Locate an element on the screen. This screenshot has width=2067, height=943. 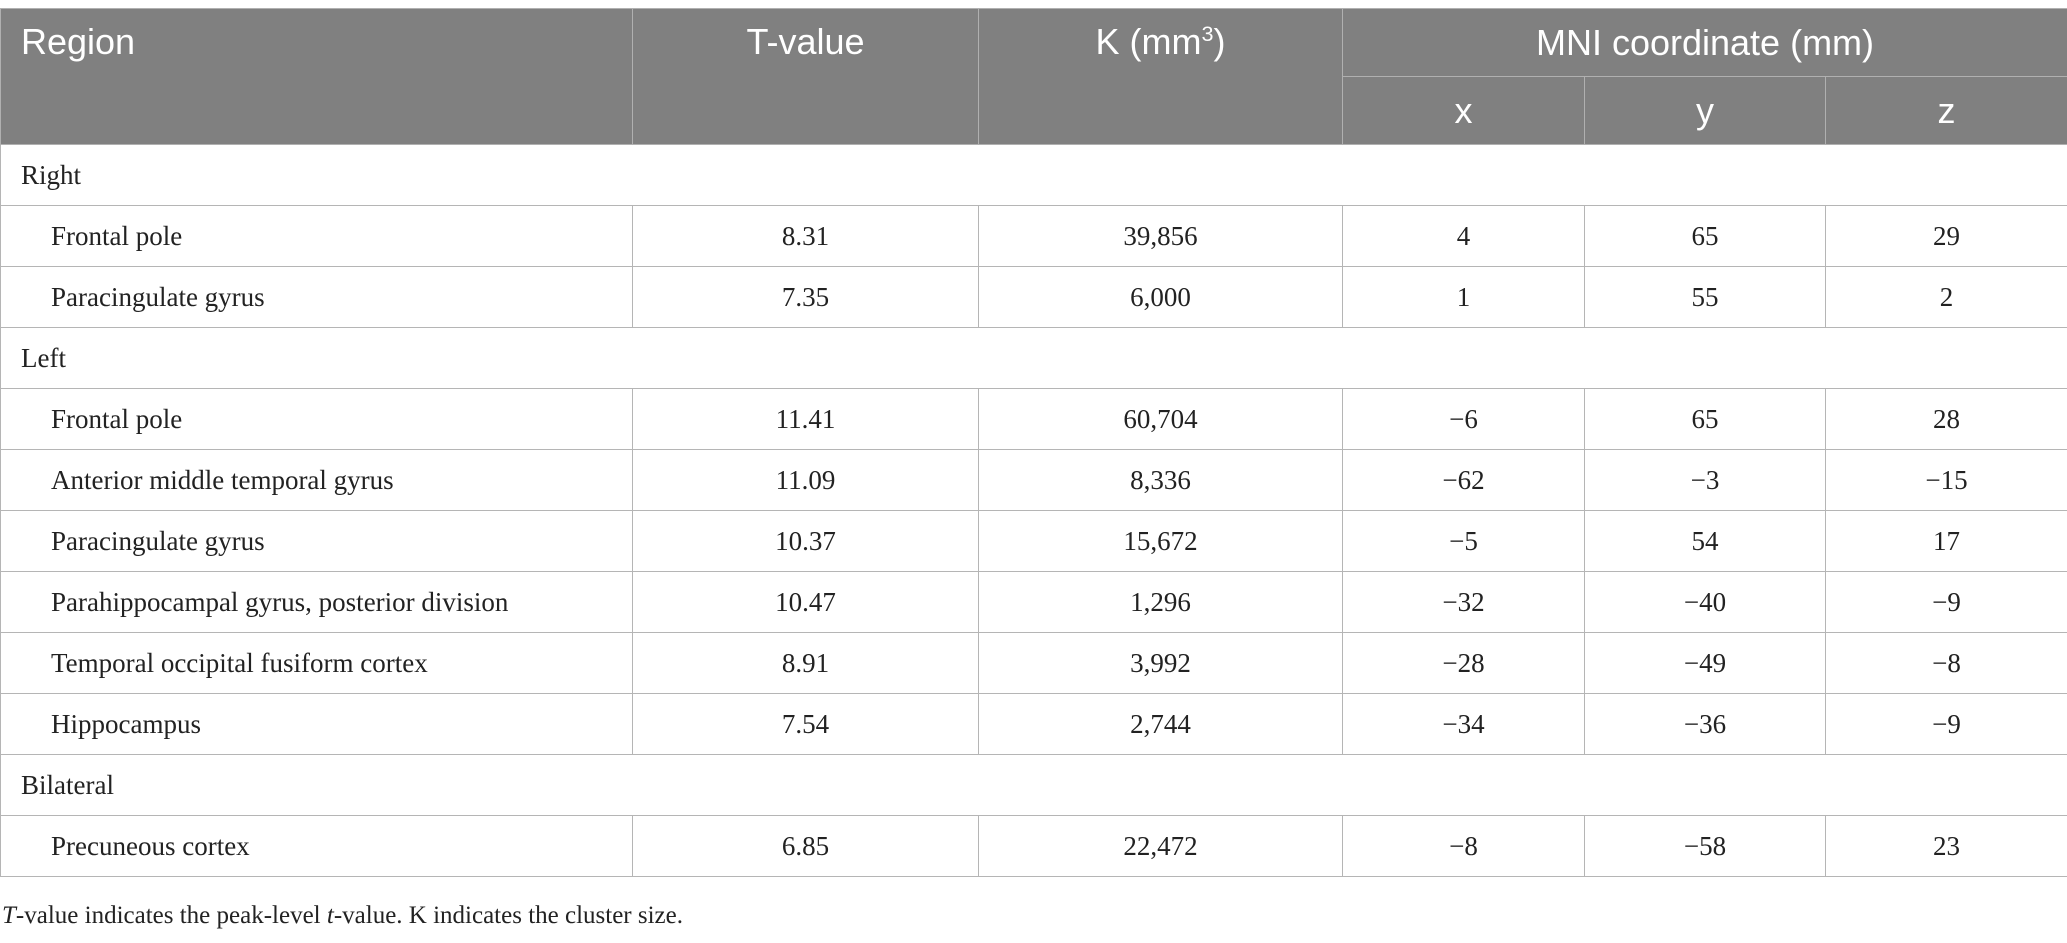
group-row-bilateral: Bilateral is located at coordinates (1033, 785).